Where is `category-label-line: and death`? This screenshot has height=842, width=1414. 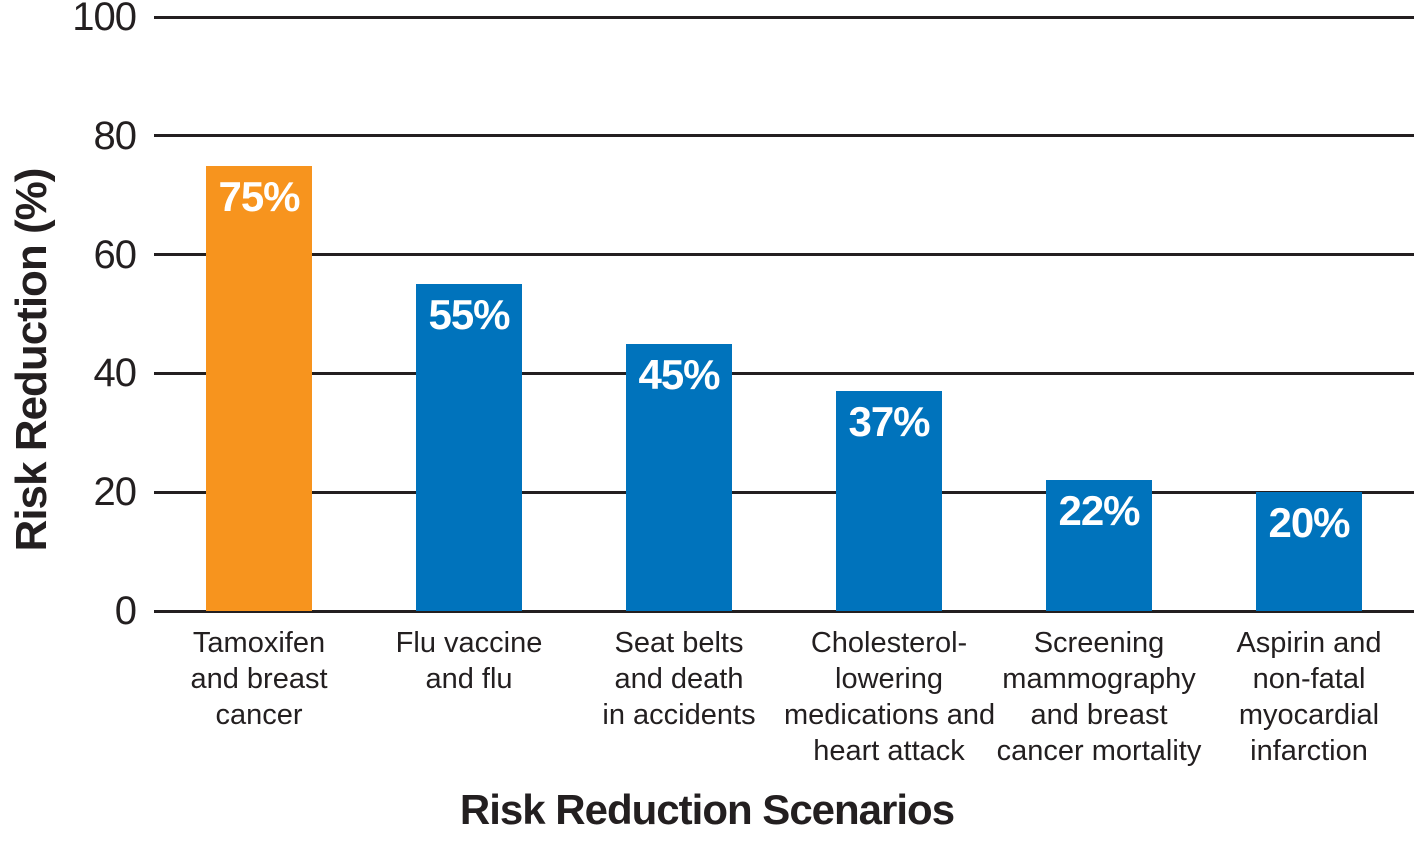
category-label-line: and death is located at coordinates (679, 679).